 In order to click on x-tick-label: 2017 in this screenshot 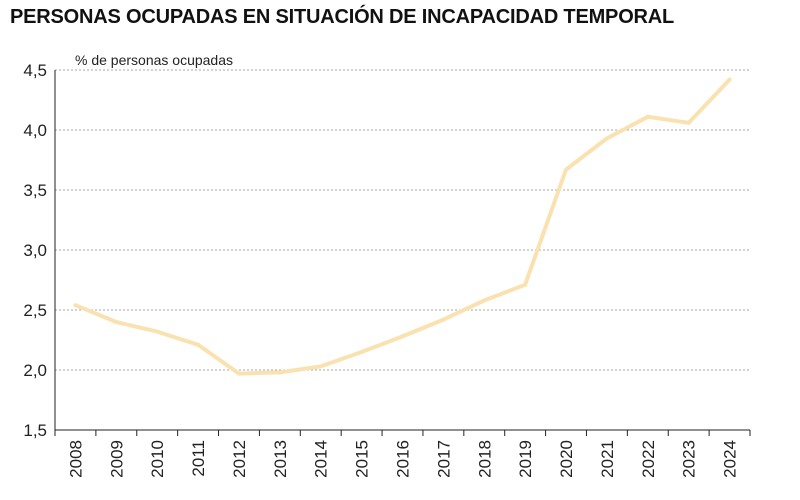, I will do `click(443, 459)`.